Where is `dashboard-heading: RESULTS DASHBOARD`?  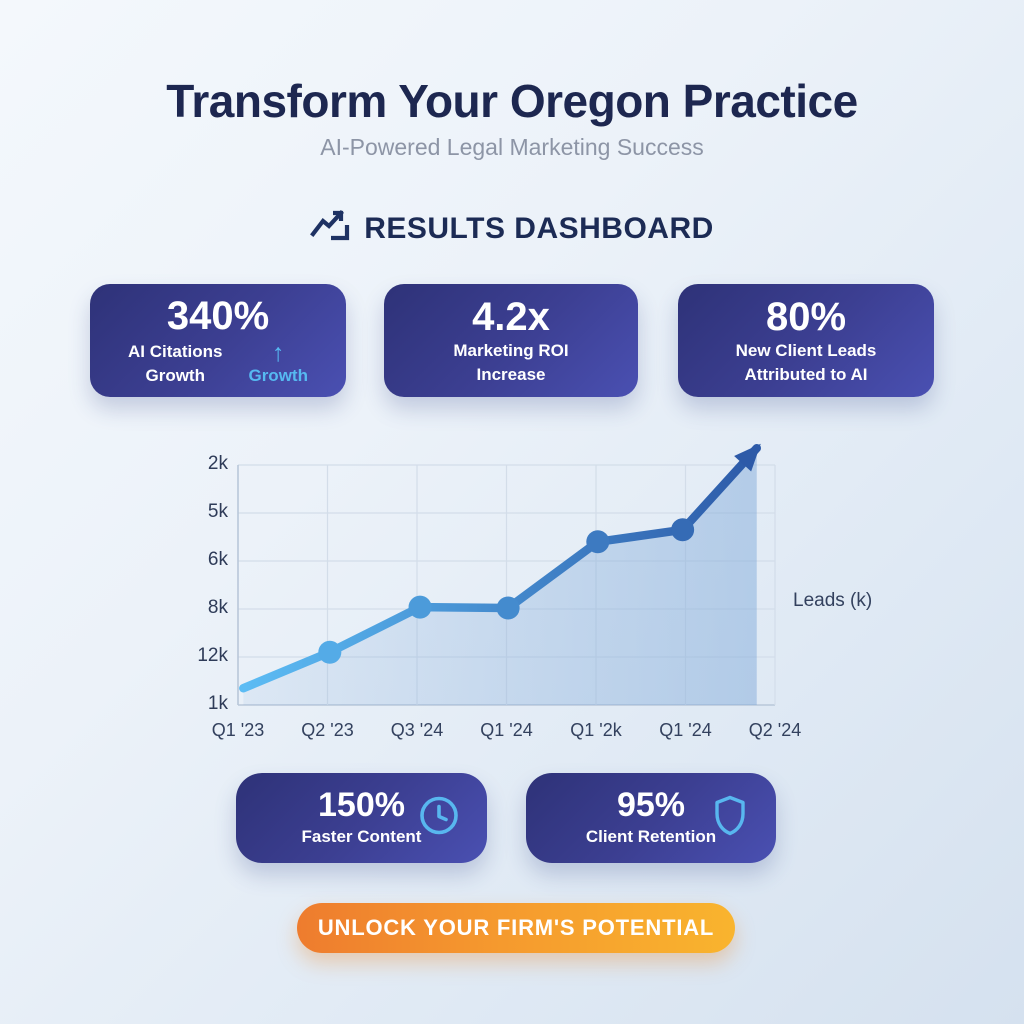
dashboard-heading: RESULTS DASHBOARD is located at coordinates (539, 228).